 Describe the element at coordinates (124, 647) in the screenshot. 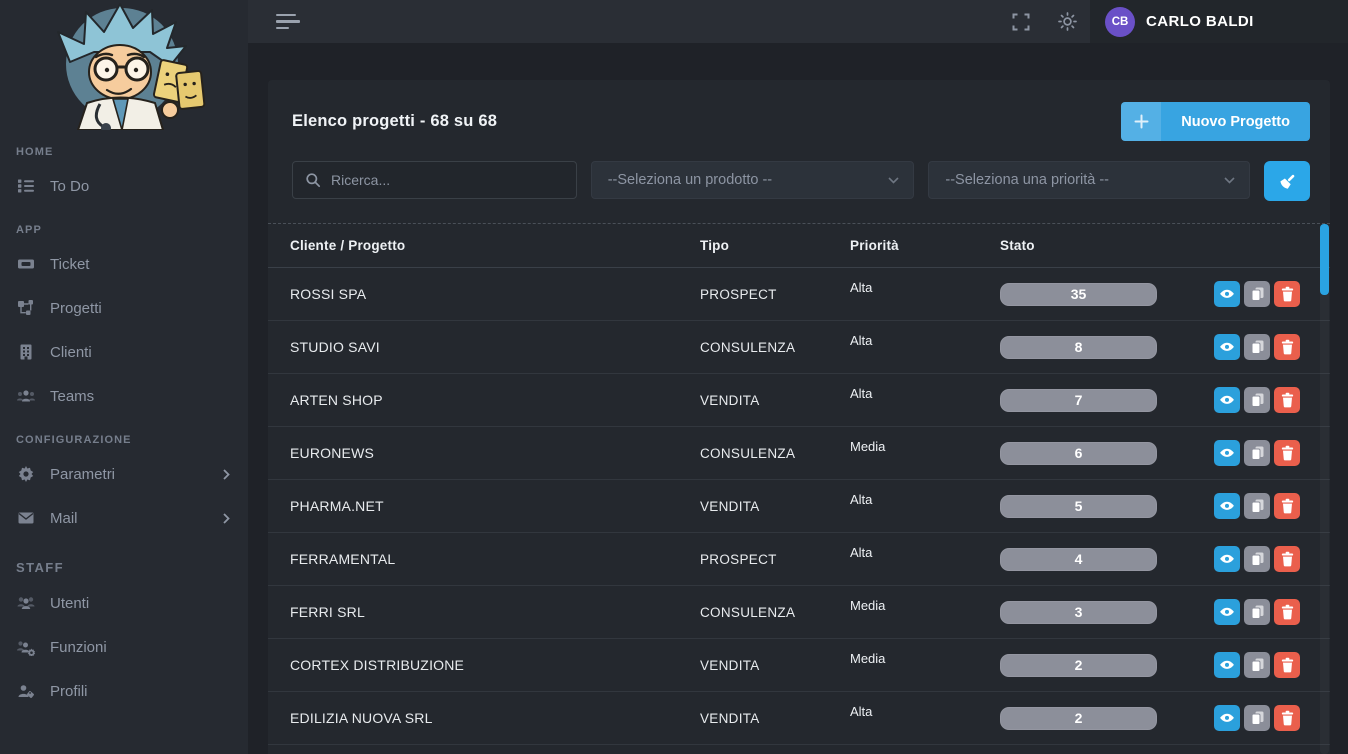

I see `sidebar-item-funzioni: Funzioni` at that location.